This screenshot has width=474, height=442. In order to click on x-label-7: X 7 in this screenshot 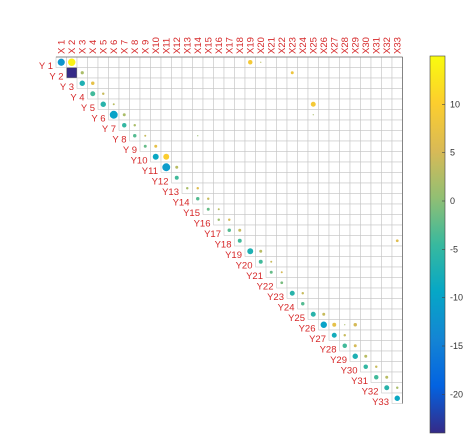, I will do `click(124, 47)`.